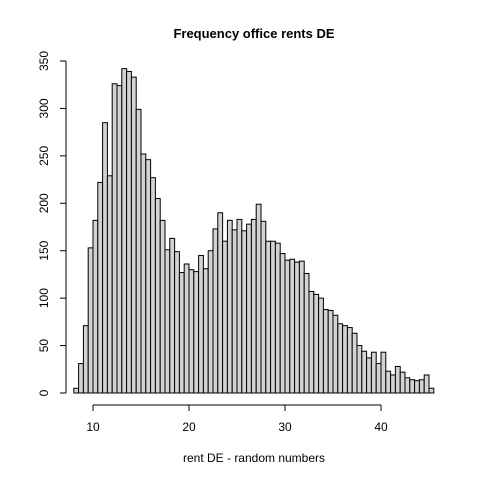  Describe the element at coordinates (237, 419) in the screenshot. I see `x-axis: 10 20 30 40` at that location.